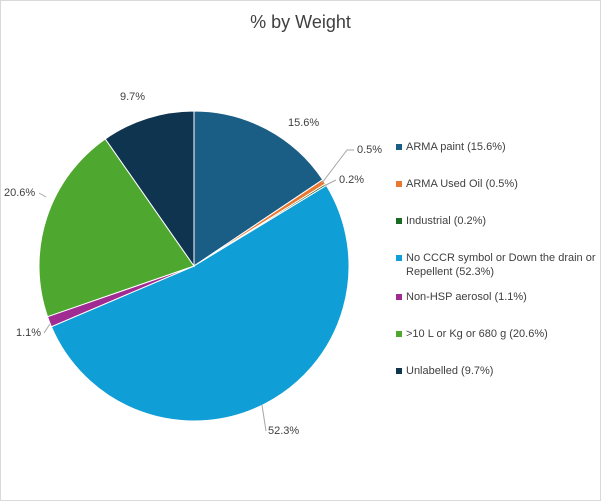 The width and height of the screenshot is (601, 501). I want to click on legend-item-0: ARMA paint (15.6%), so click(496, 147).